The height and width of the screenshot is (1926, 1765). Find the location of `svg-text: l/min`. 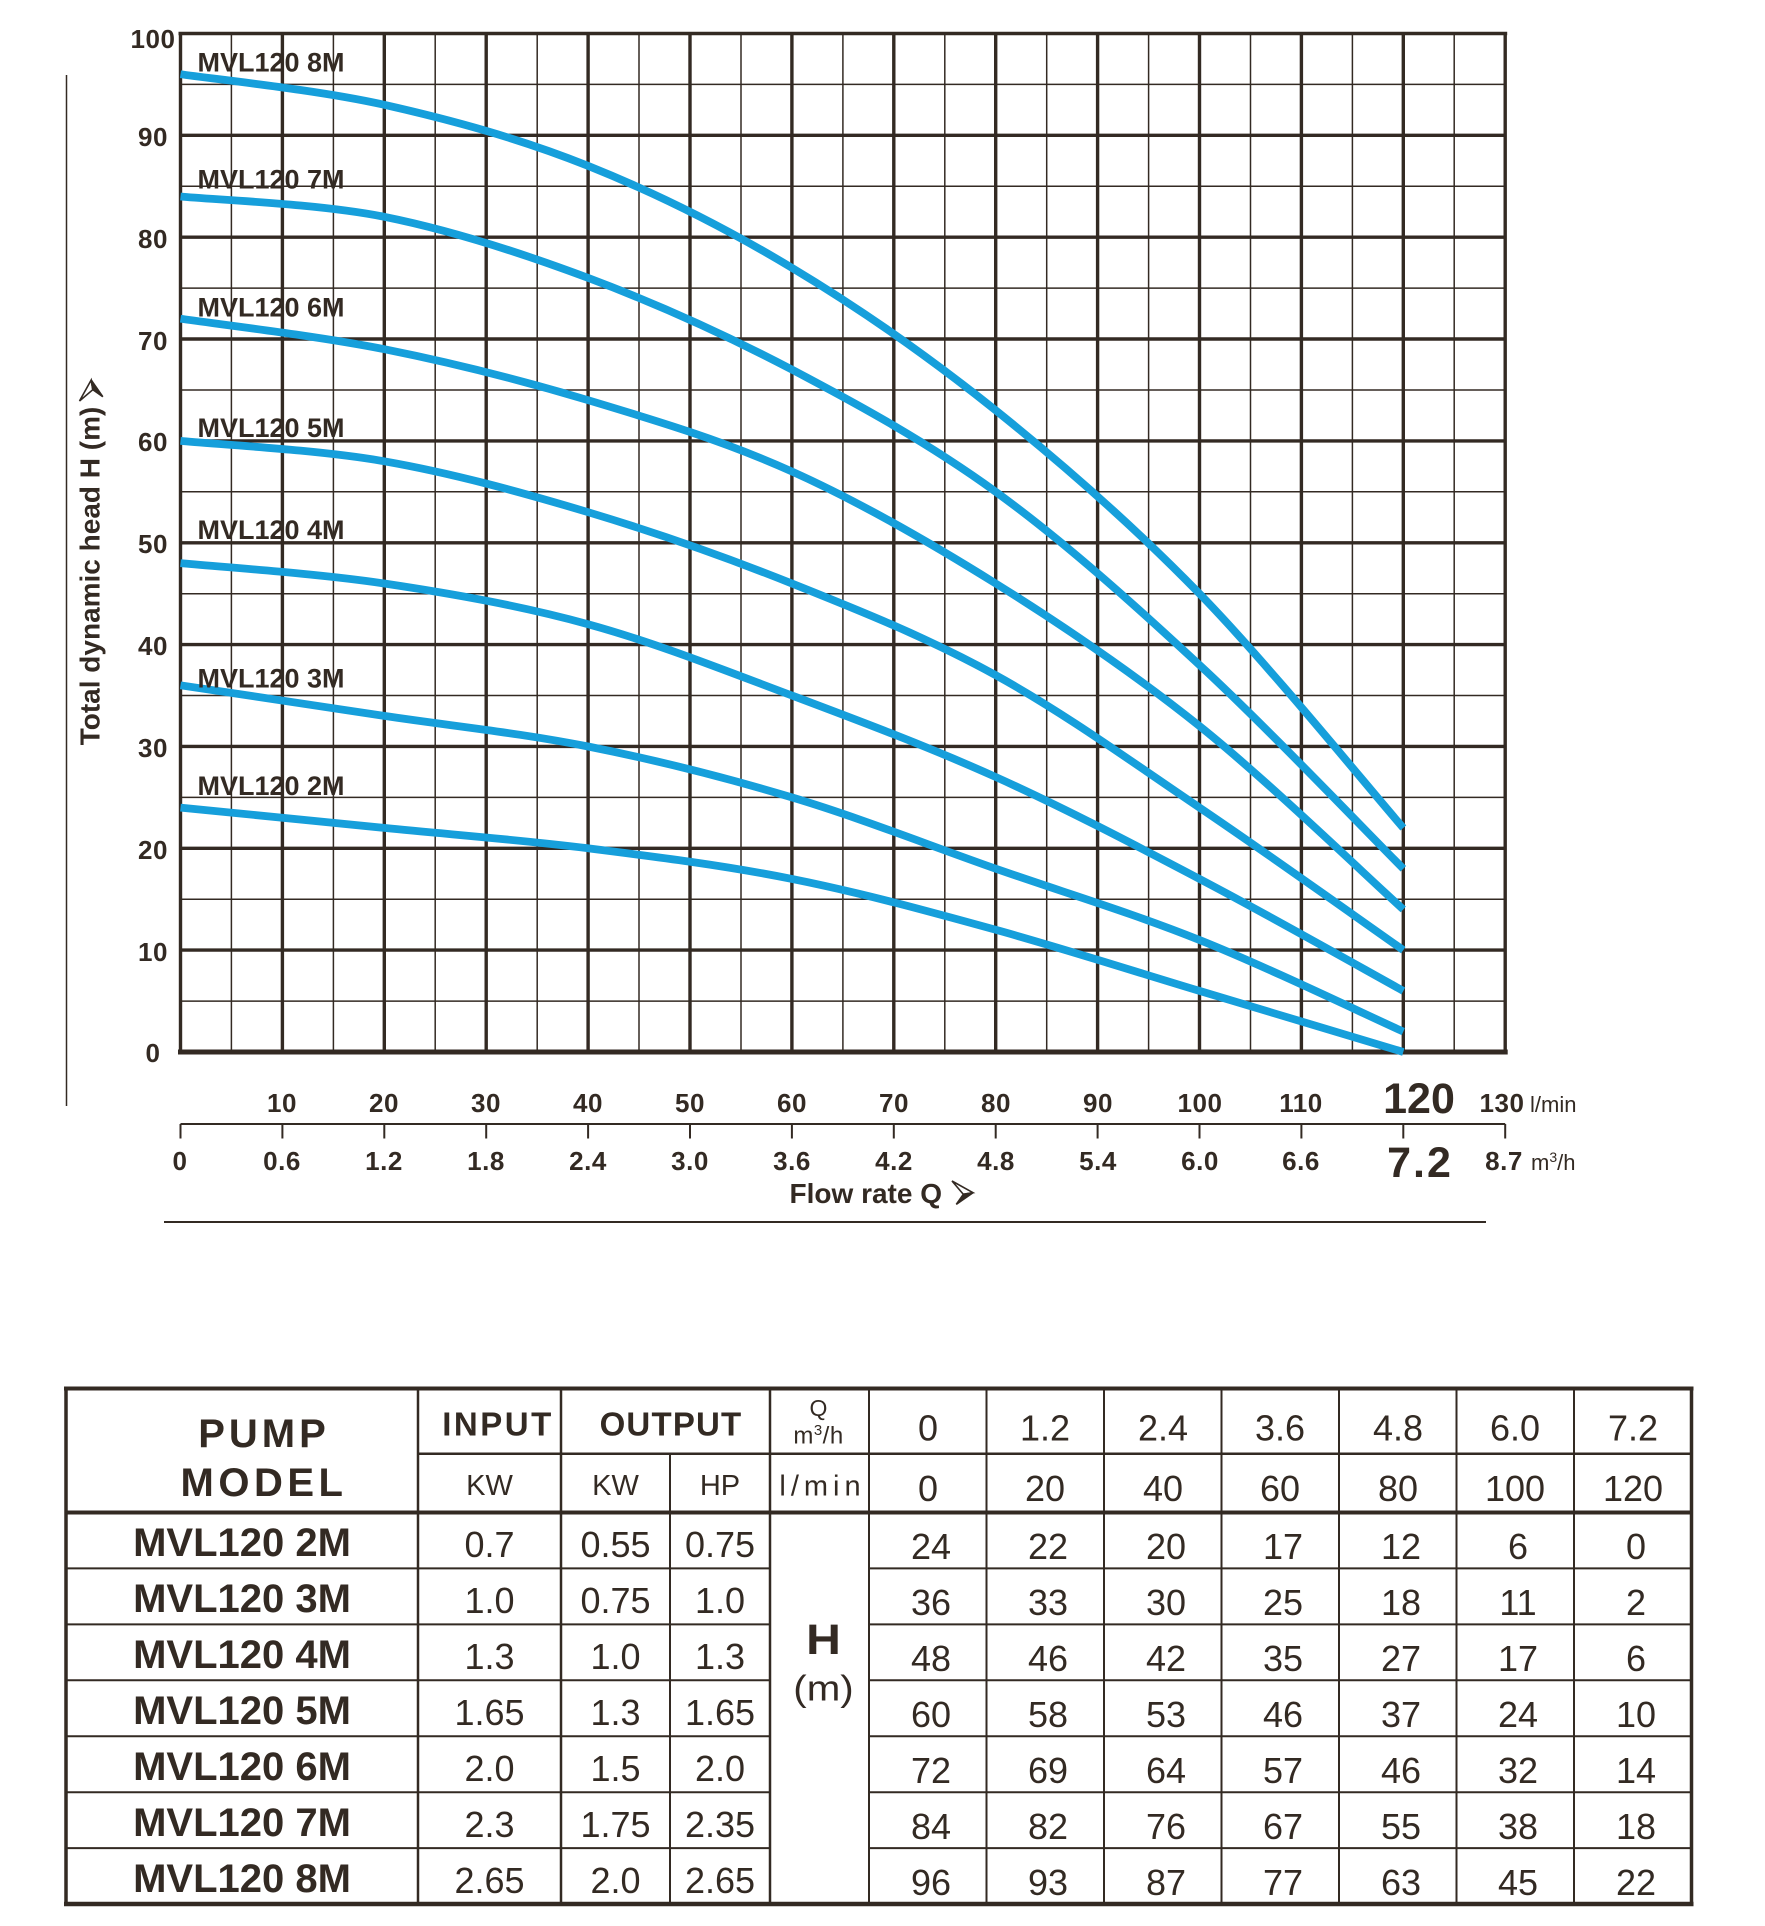

svg-text: l/min is located at coordinates (1553, 1104).